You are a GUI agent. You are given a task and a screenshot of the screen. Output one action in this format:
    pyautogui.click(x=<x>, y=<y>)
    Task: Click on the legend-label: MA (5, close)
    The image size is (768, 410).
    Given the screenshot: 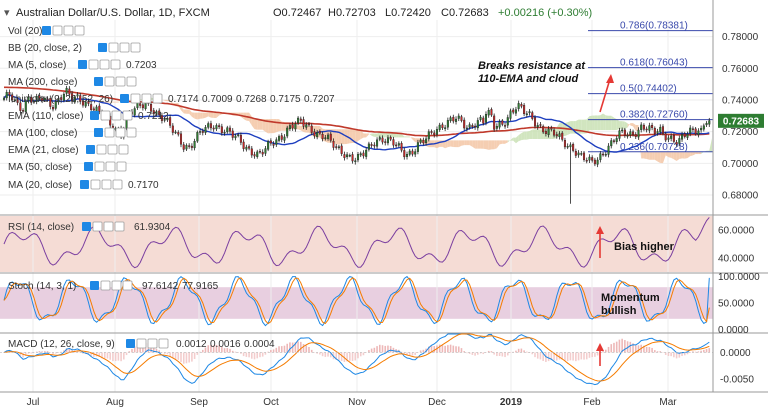 What is the action you would take?
    pyautogui.click(x=37, y=65)
    